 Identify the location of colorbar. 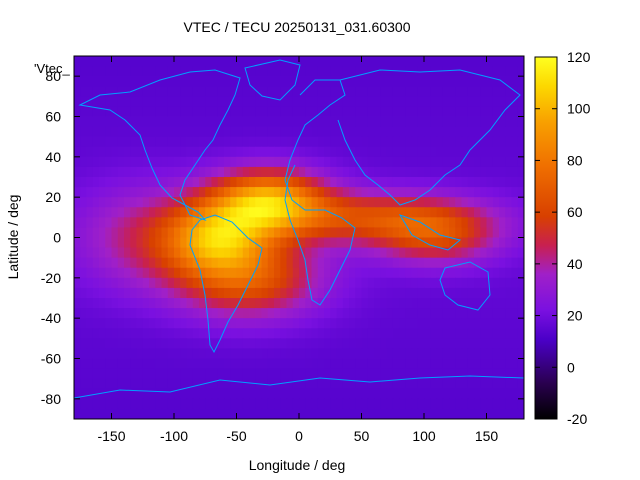
(546, 238).